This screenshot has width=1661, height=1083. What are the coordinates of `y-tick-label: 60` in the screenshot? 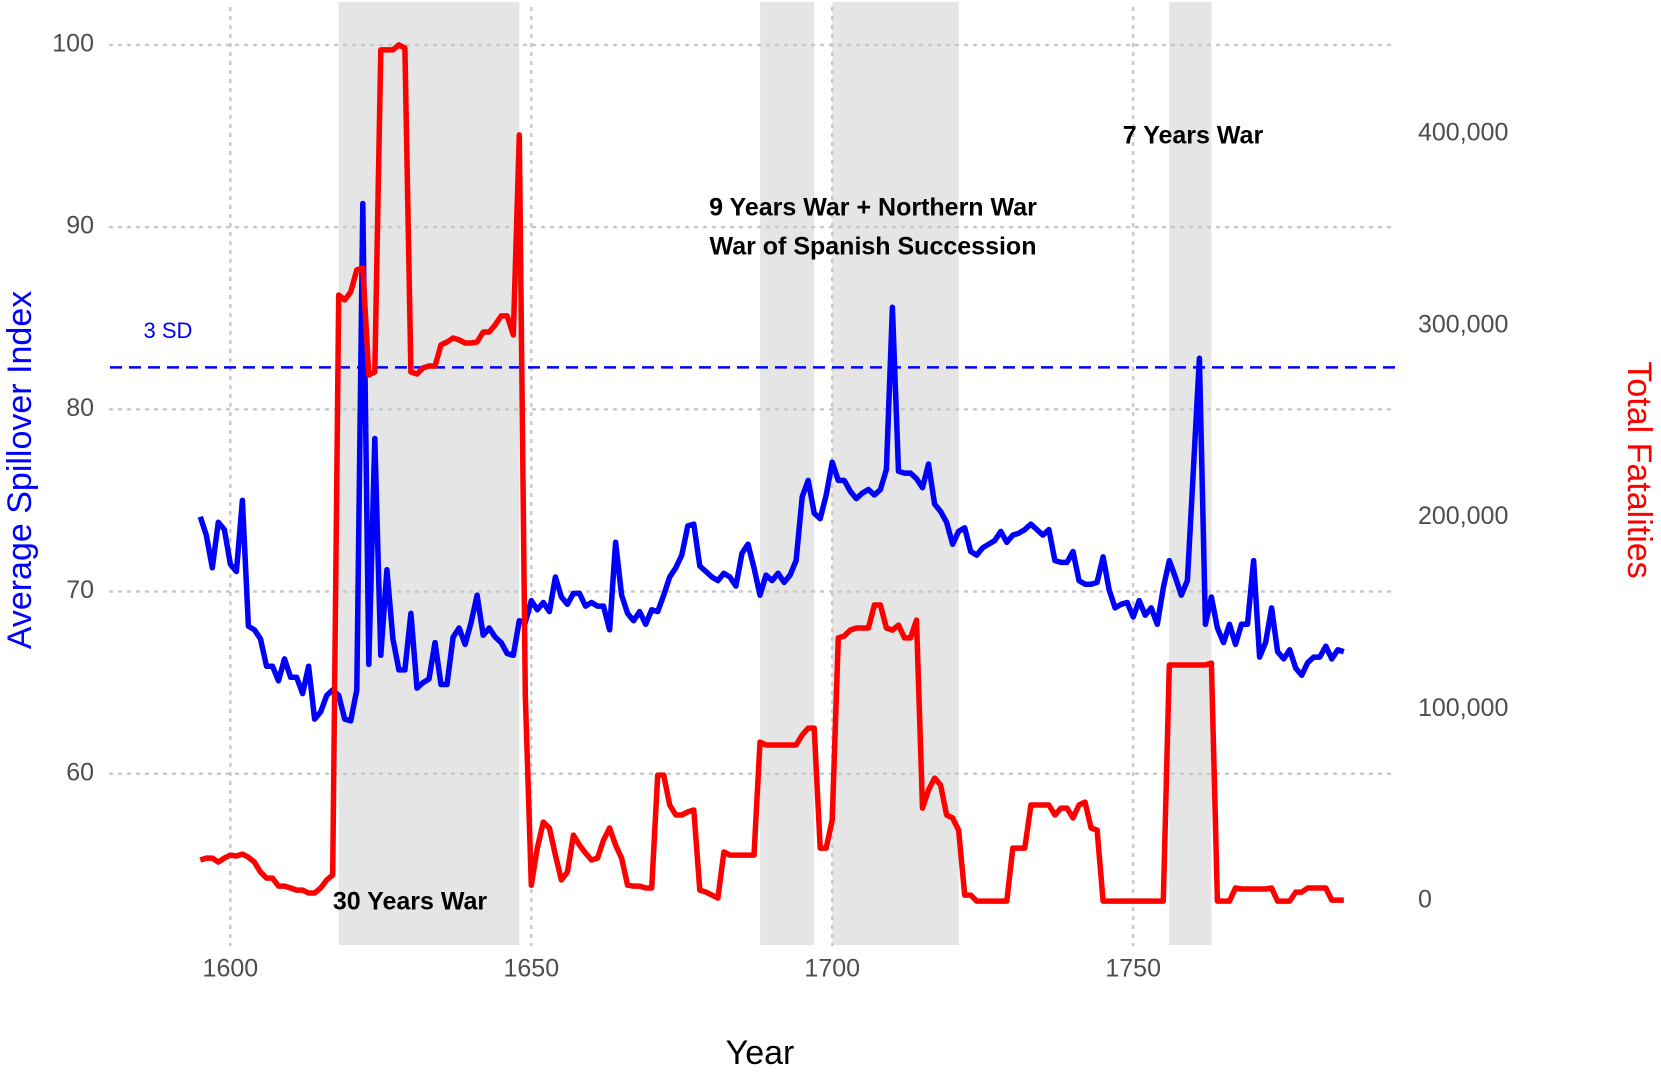 It's located at (80, 772).